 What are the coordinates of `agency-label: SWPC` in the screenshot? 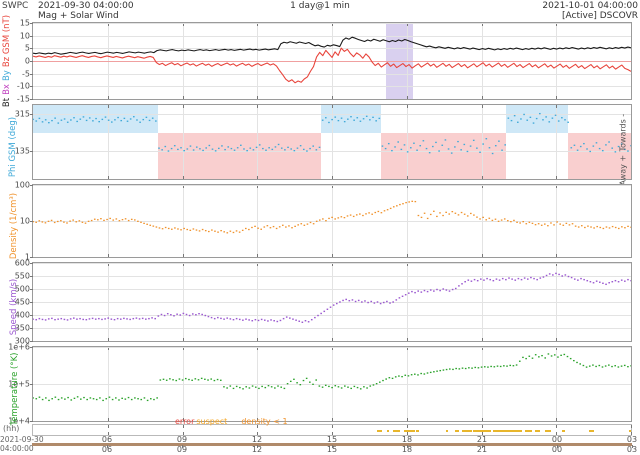 It's located at (15, 6).